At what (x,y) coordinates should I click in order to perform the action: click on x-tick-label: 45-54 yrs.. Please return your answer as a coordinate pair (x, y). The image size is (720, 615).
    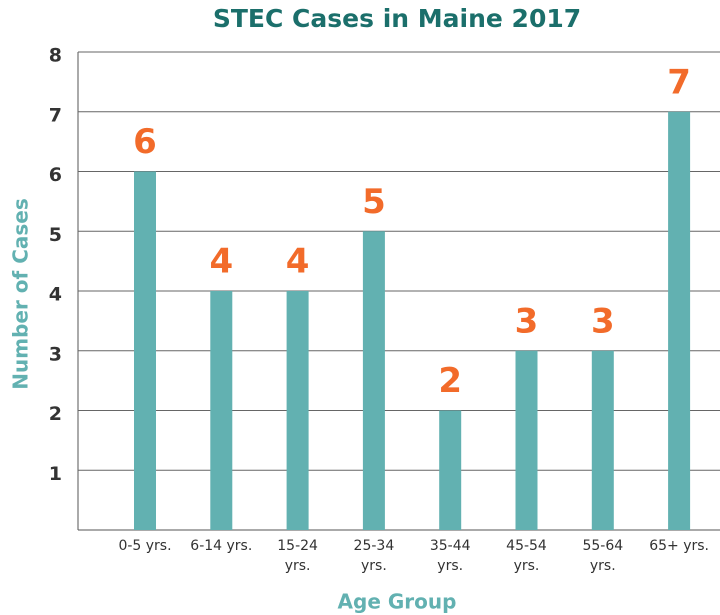
    Looking at the image, I should click on (526, 556).